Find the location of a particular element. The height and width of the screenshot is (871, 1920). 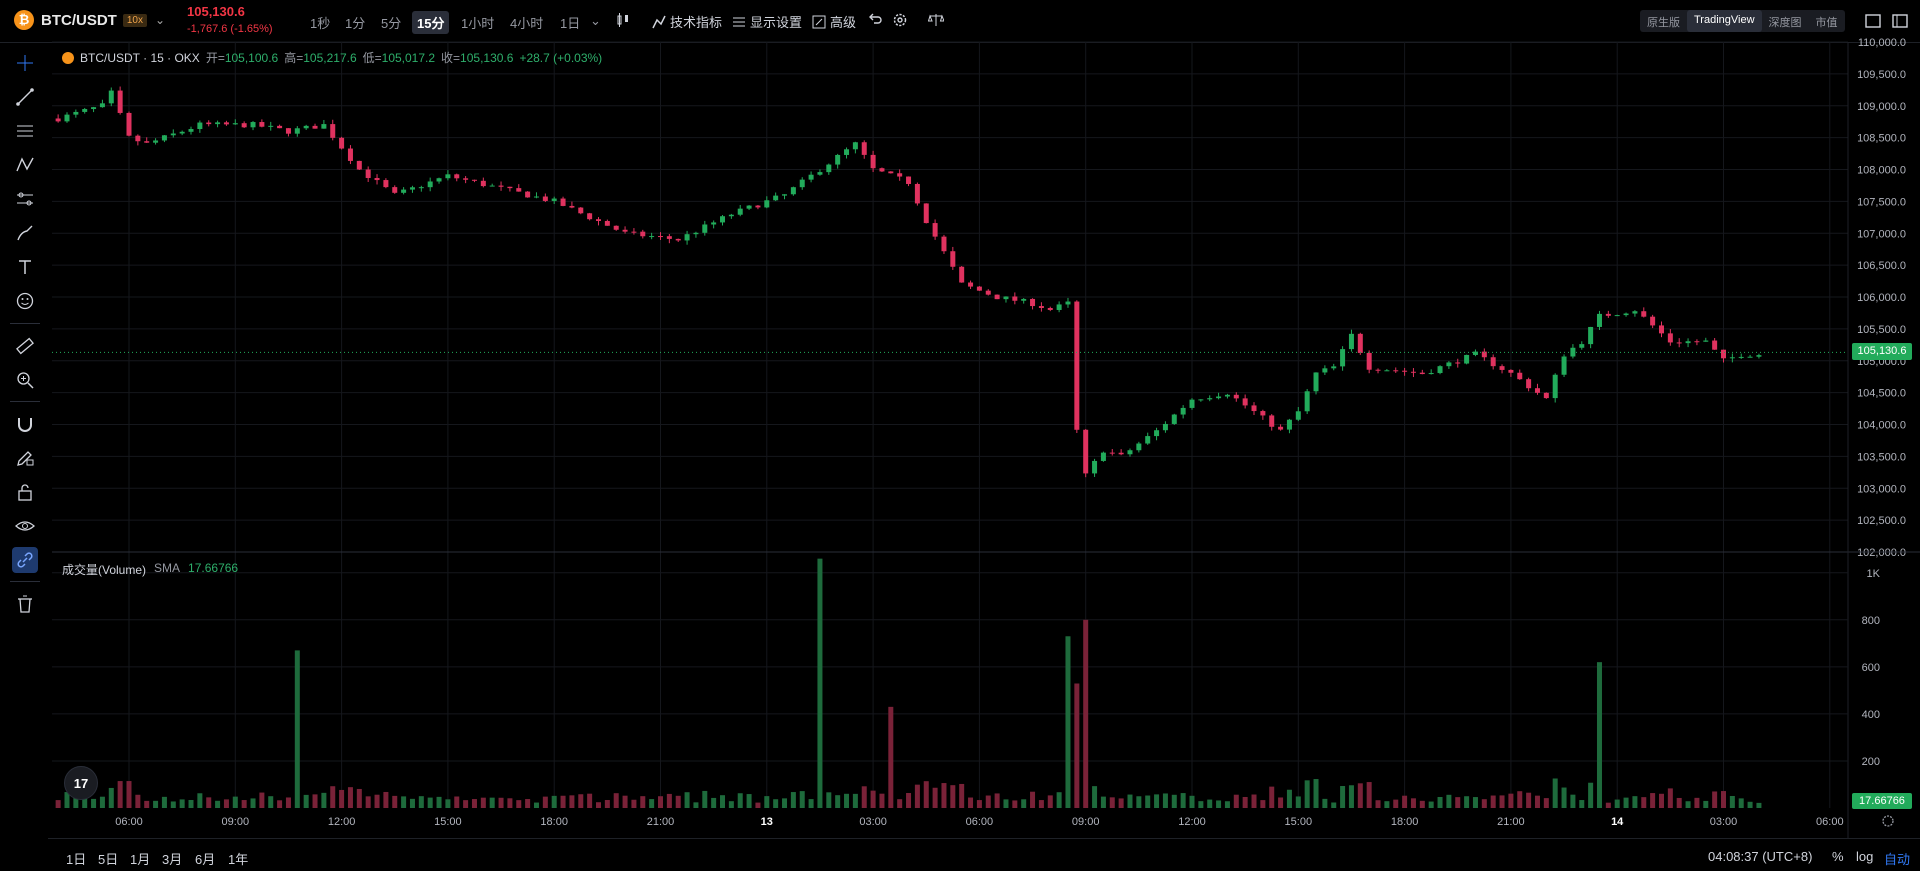

timeframe-more-chevron-icon: ⌄ is located at coordinates (595, 20).